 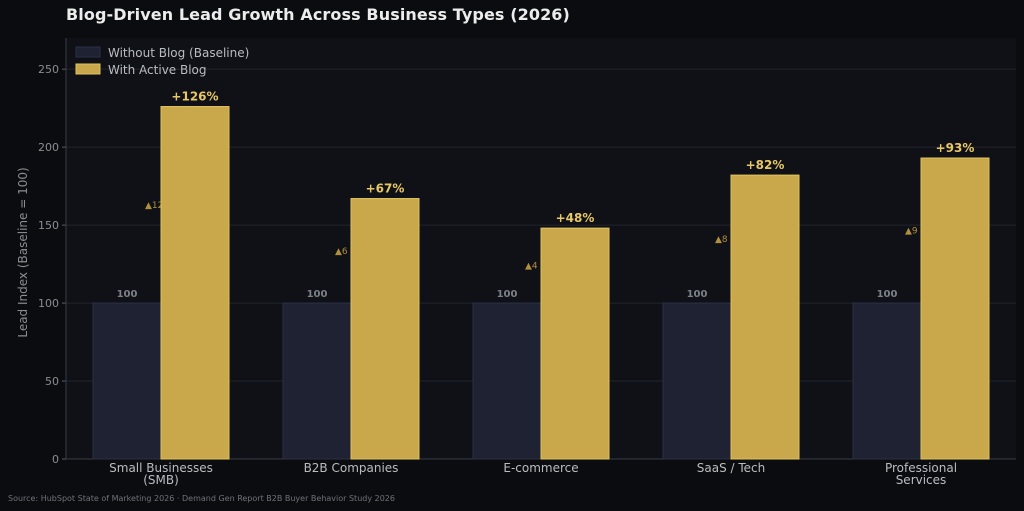 I want to click on growth-arrow-label: ▲4, so click(x=531, y=267).